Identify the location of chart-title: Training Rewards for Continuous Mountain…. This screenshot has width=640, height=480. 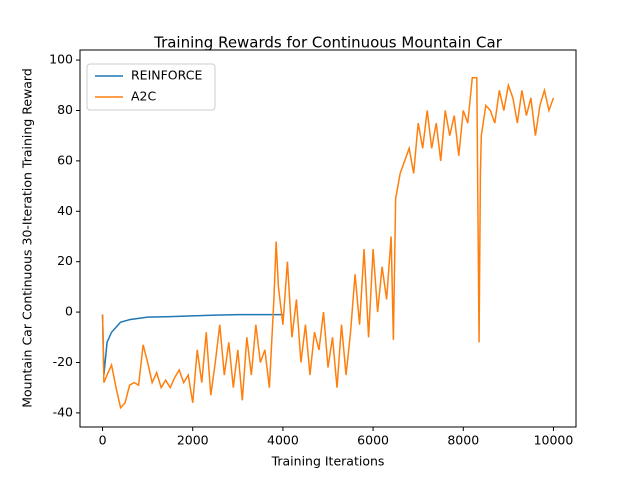
(328, 43).